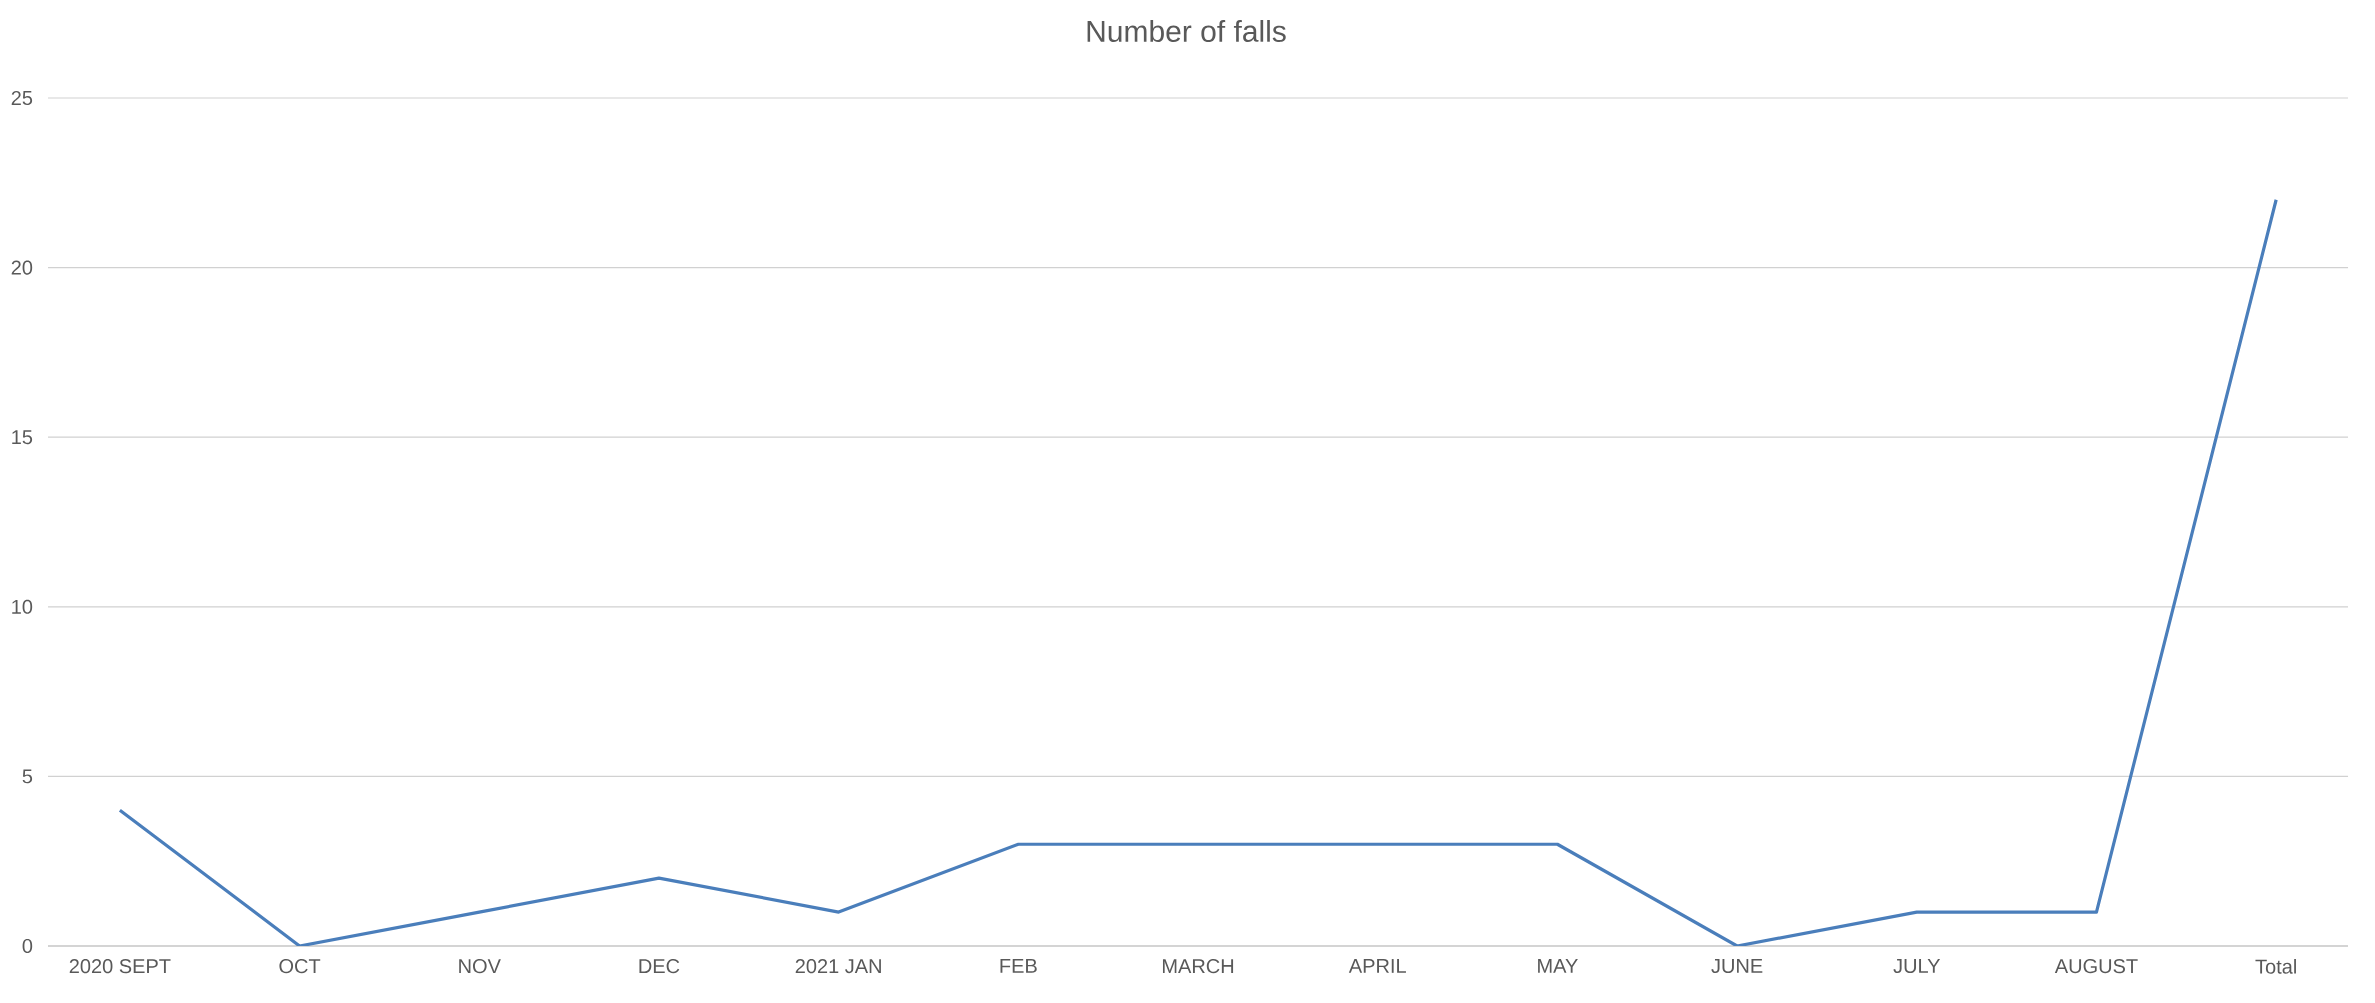  I want to click on chart-title: Number of falls, so click(1186, 30).